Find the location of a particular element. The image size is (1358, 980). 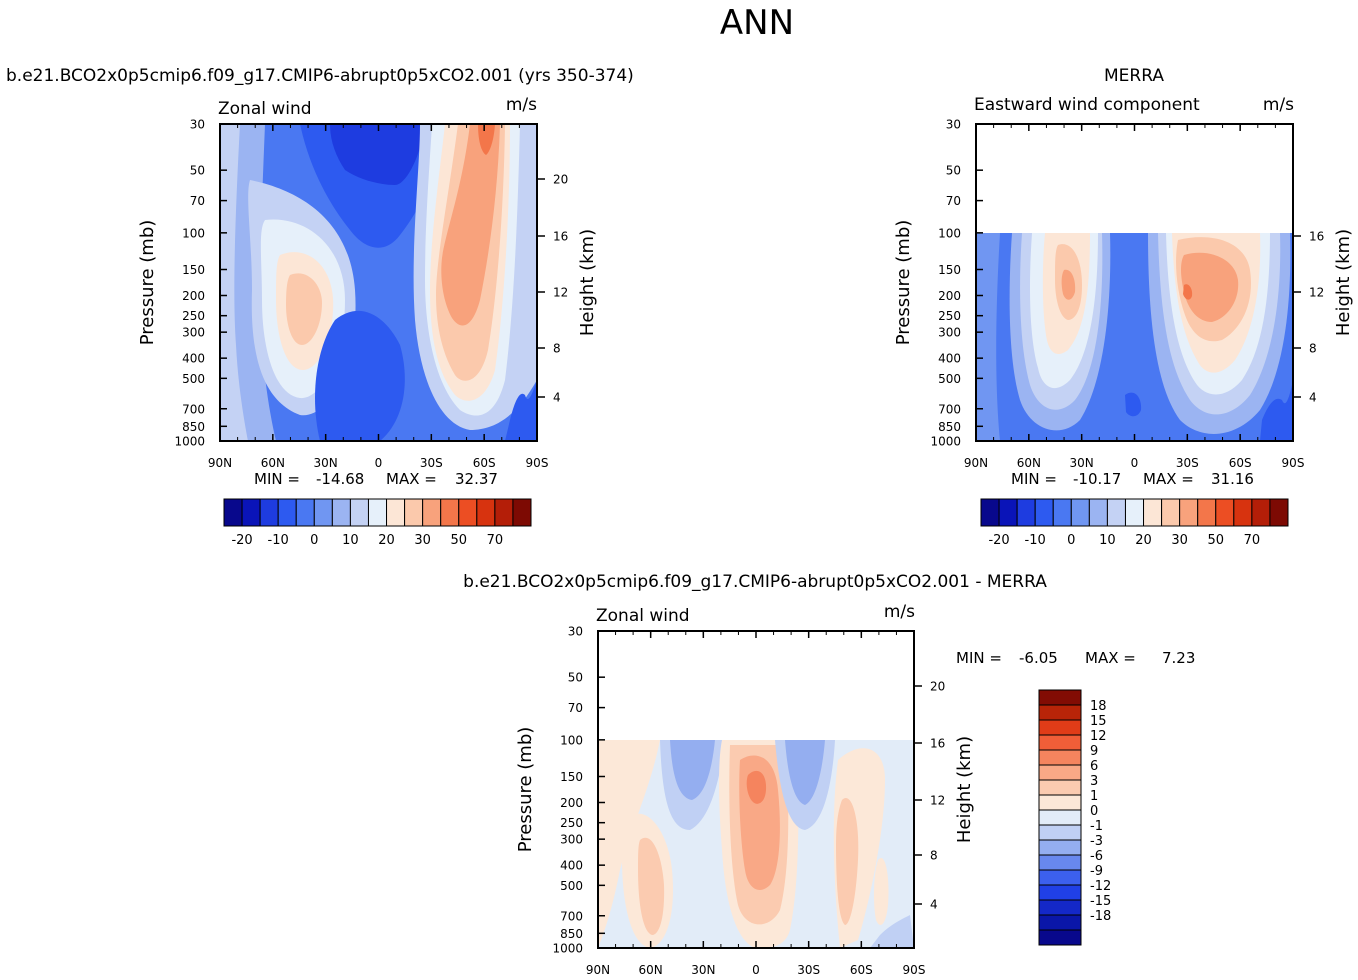

colorbar-label: 30 is located at coordinates (1179, 540).